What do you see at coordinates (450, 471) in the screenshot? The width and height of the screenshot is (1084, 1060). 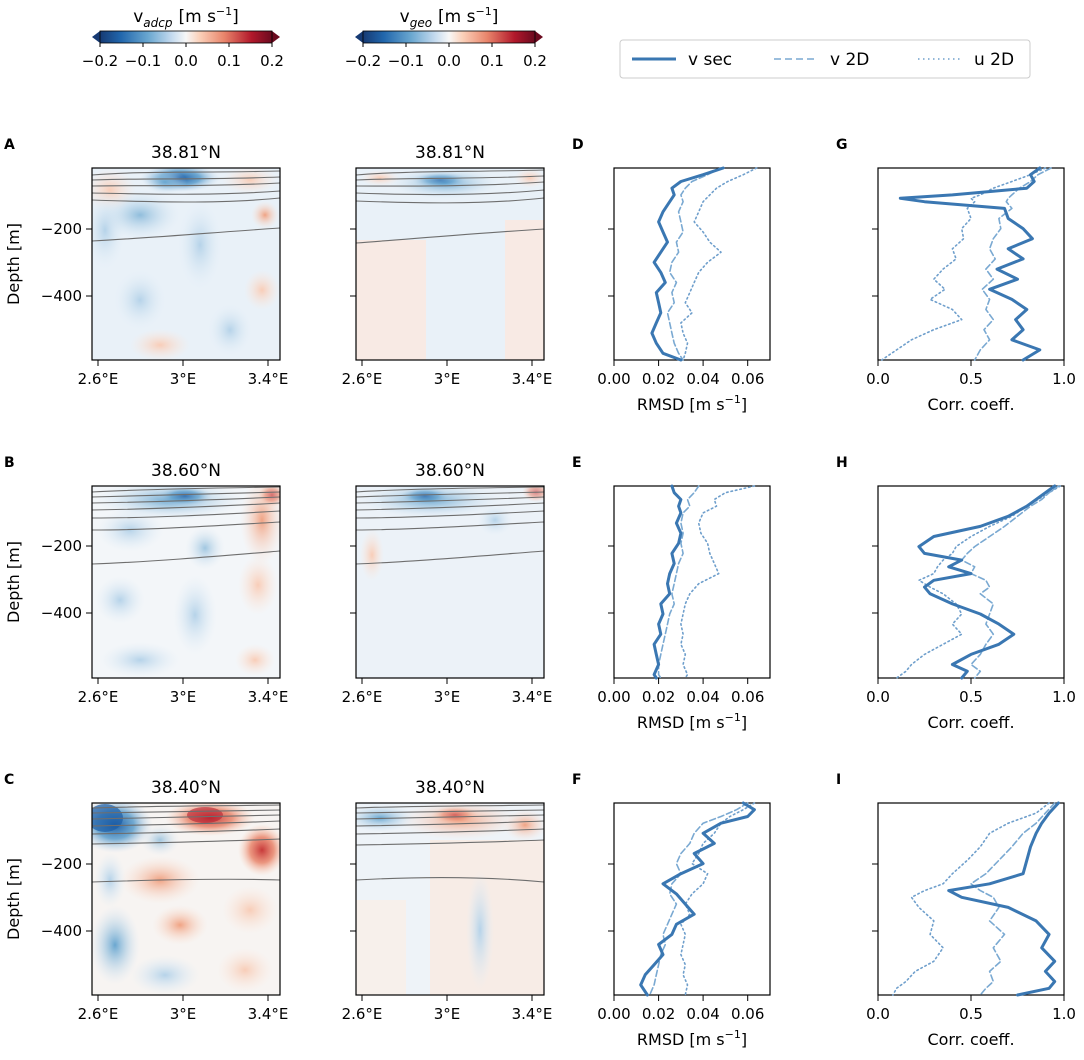 I see `panel-title-b-geo: 38.60°N` at bounding box center [450, 471].